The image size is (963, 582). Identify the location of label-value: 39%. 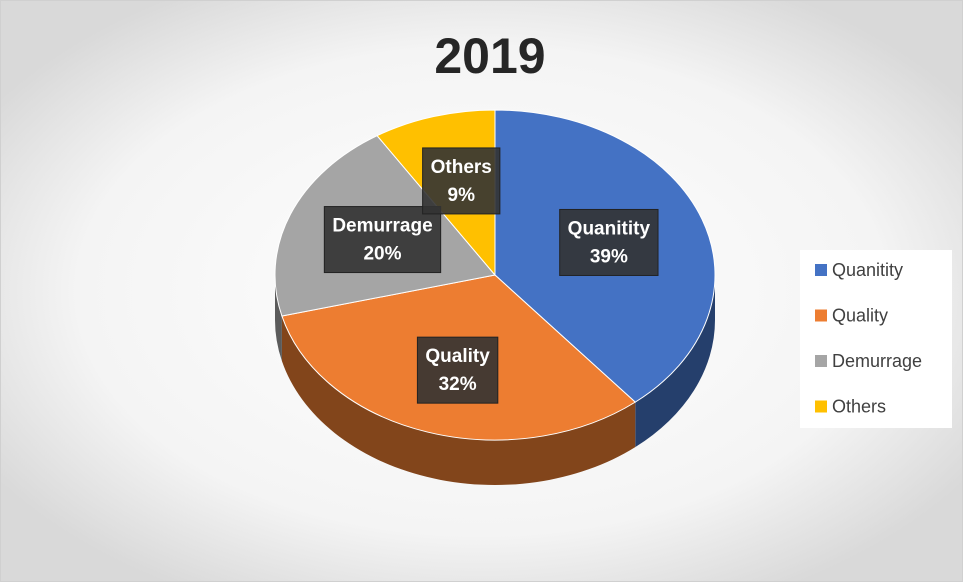
(609, 256).